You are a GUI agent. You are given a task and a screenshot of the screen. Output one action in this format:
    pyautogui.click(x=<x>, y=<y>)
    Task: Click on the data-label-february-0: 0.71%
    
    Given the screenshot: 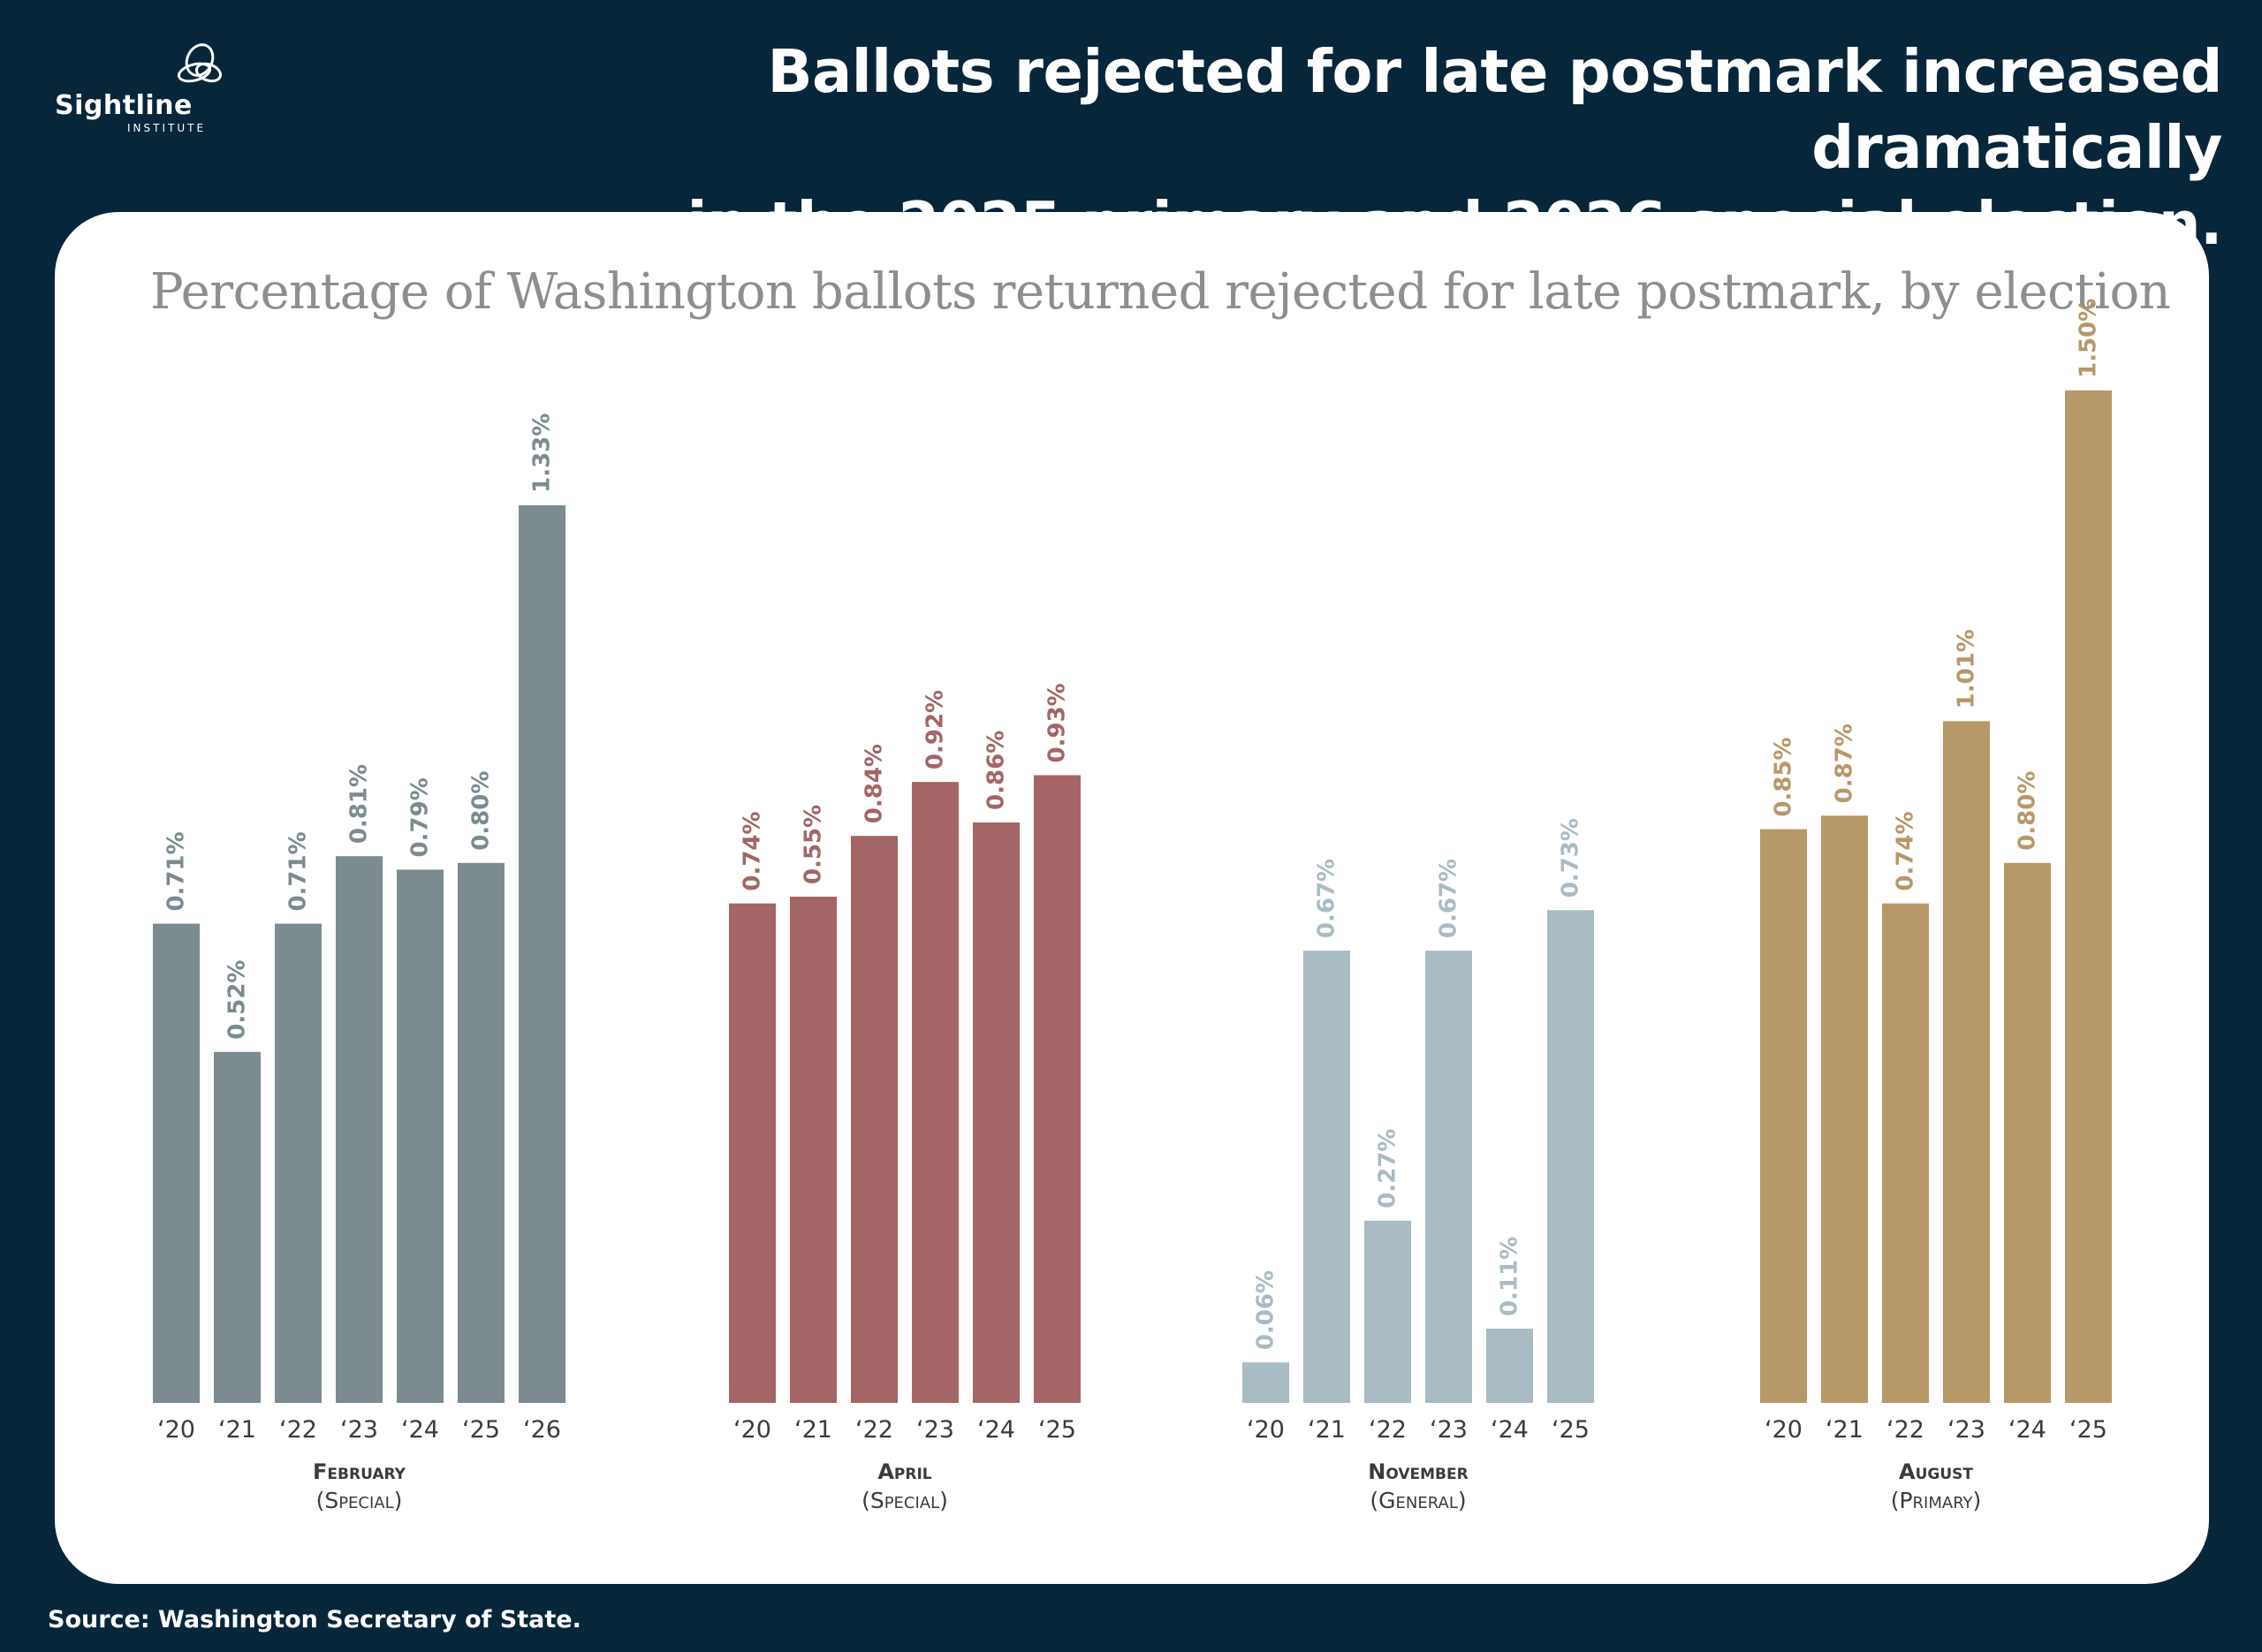 What is the action you would take?
    pyautogui.click(x=176, y=871)
    